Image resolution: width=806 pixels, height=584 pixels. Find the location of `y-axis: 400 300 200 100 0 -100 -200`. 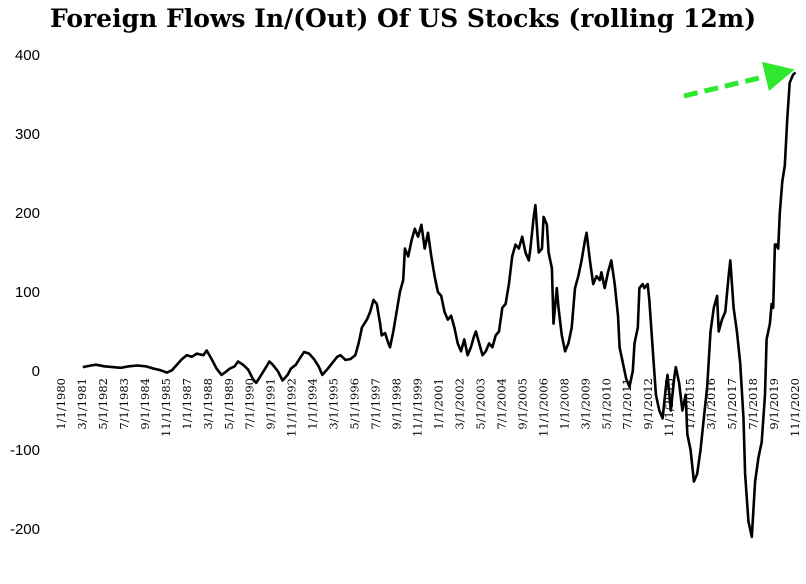

y-axis: 400 300 200 100 0 -100 -200 is located at coordinates (25, 292).